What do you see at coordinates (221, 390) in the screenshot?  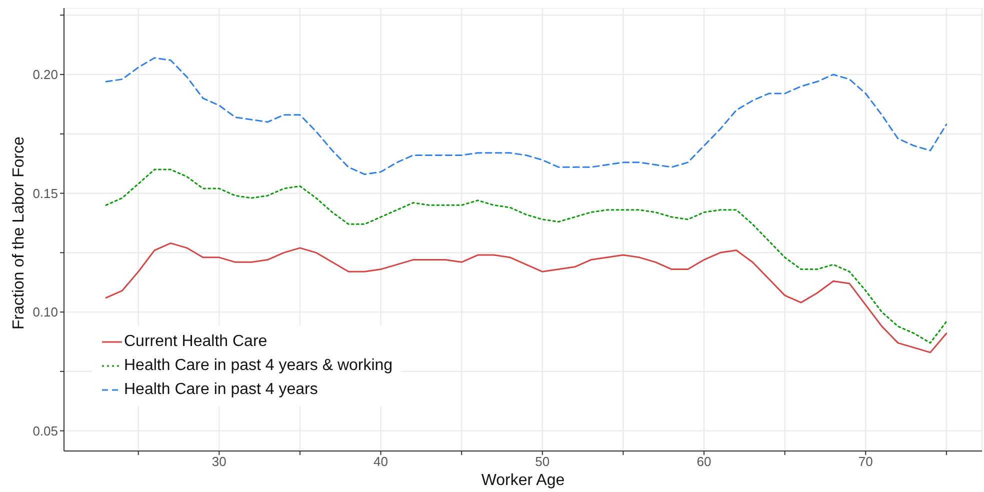 I see `legend-label: Health Care in past 4 years` at bounding box center [221, 390].